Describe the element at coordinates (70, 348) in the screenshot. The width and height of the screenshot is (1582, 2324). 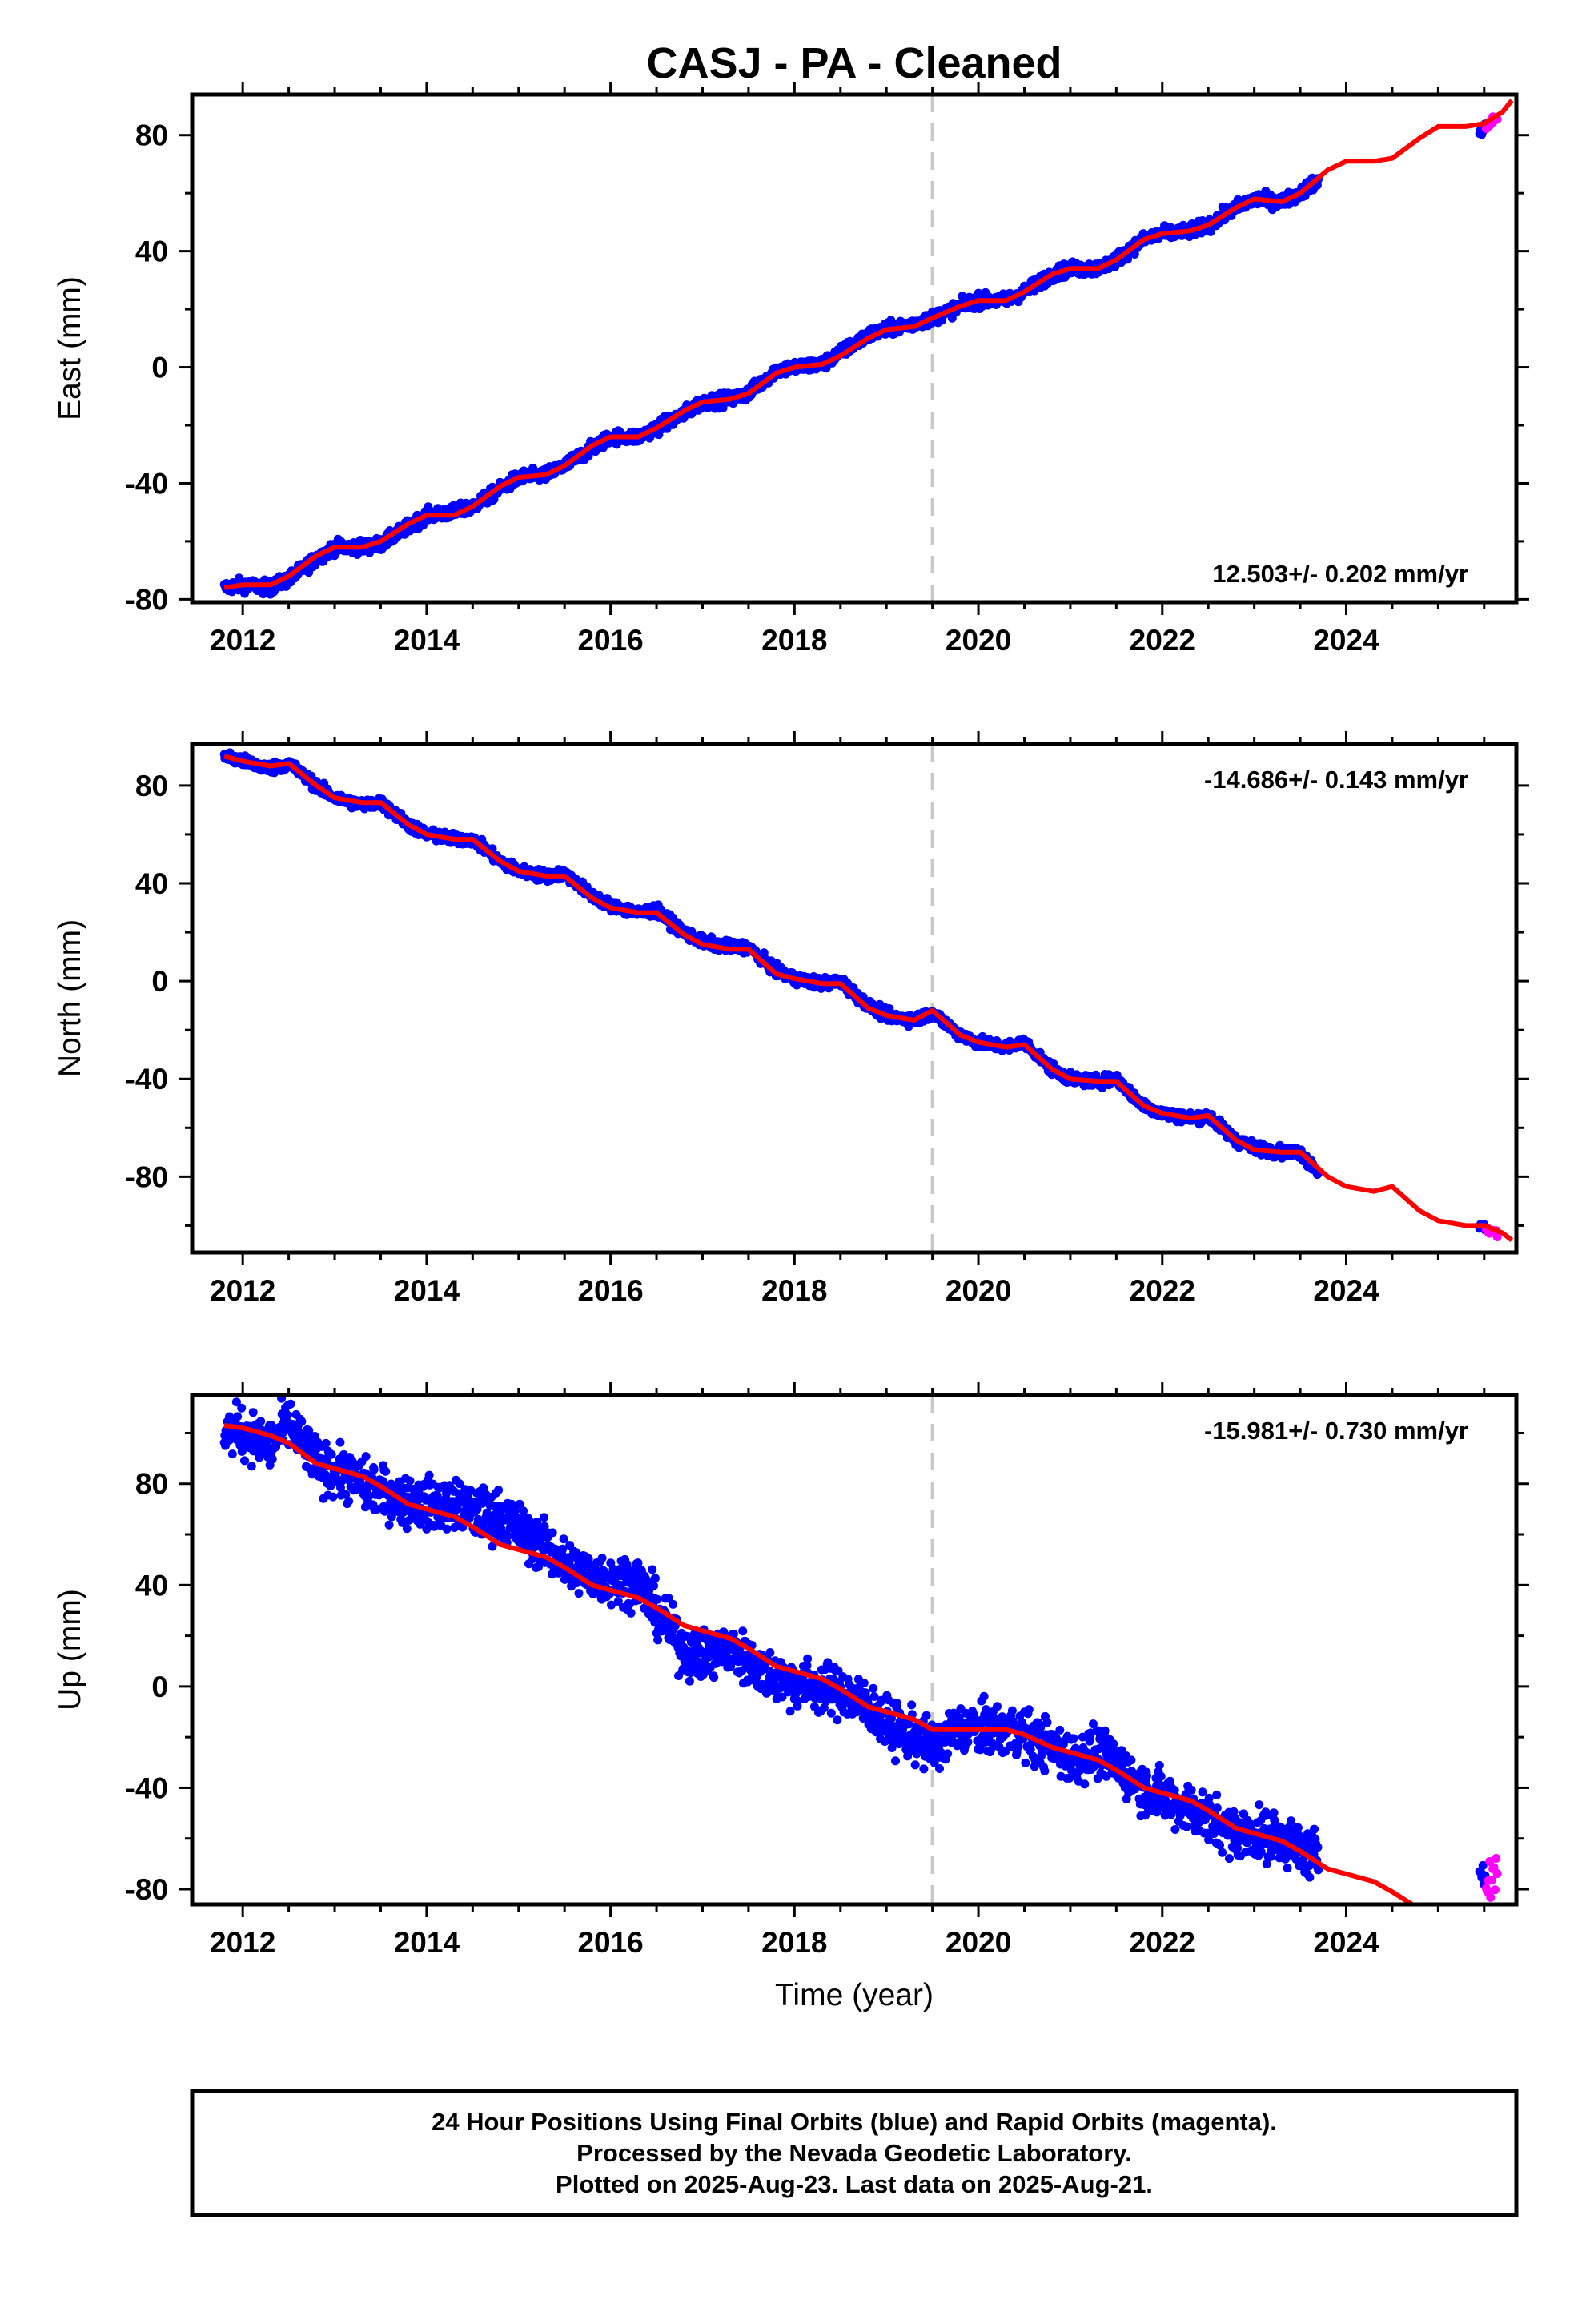
I see `y-axis-label: East (mm)` at that location.